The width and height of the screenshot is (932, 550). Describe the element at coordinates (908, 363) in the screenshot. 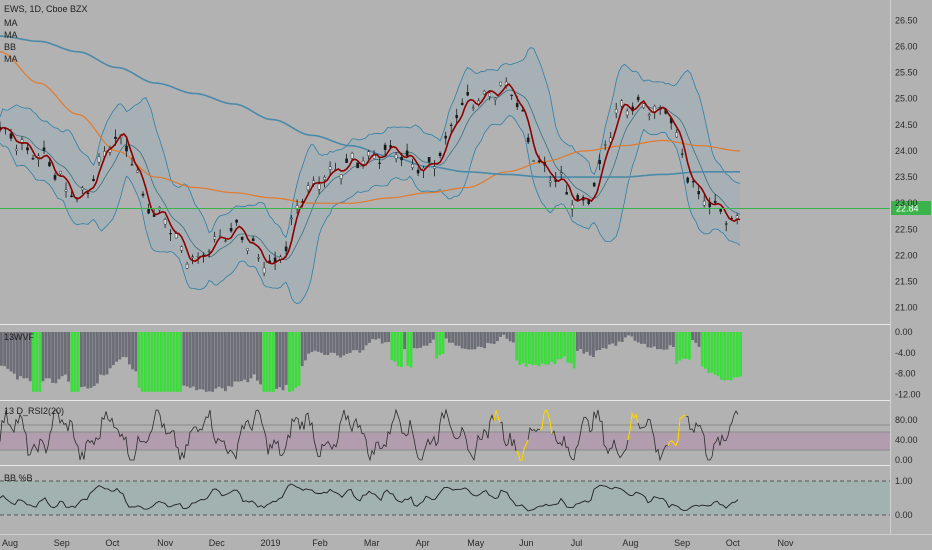

I see `wvf-axis: 0.00 -4.00 -8.00 -12.00` at that location.